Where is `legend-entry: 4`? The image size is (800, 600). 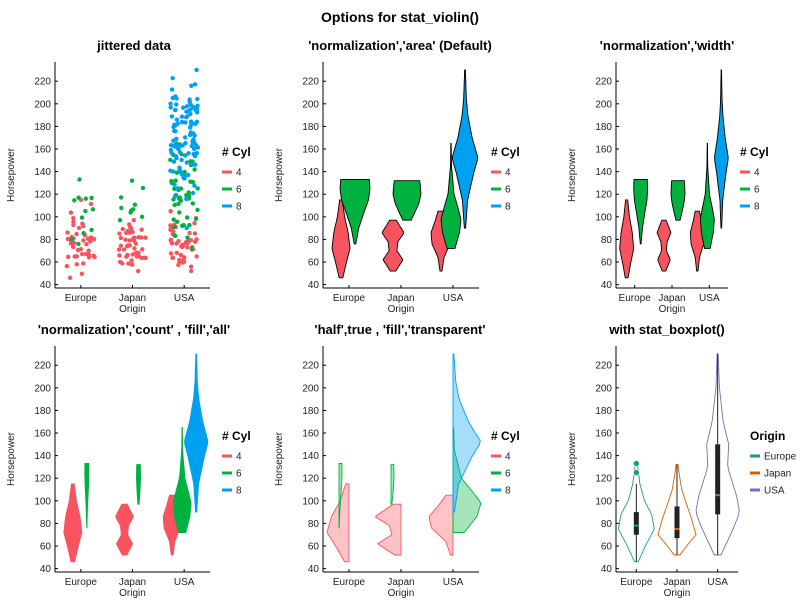
legend-entry: 4 is located at coordinates (757, 173).